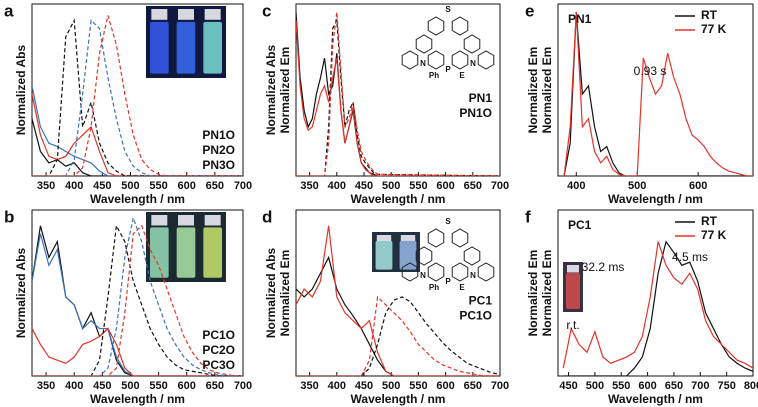 Image resolution: width=758 pixels, height=407 pixels. What do you see at coordinates (266, 10) in the screenshot?
I see `panel-letter: c` at bounding box center [266, 10].